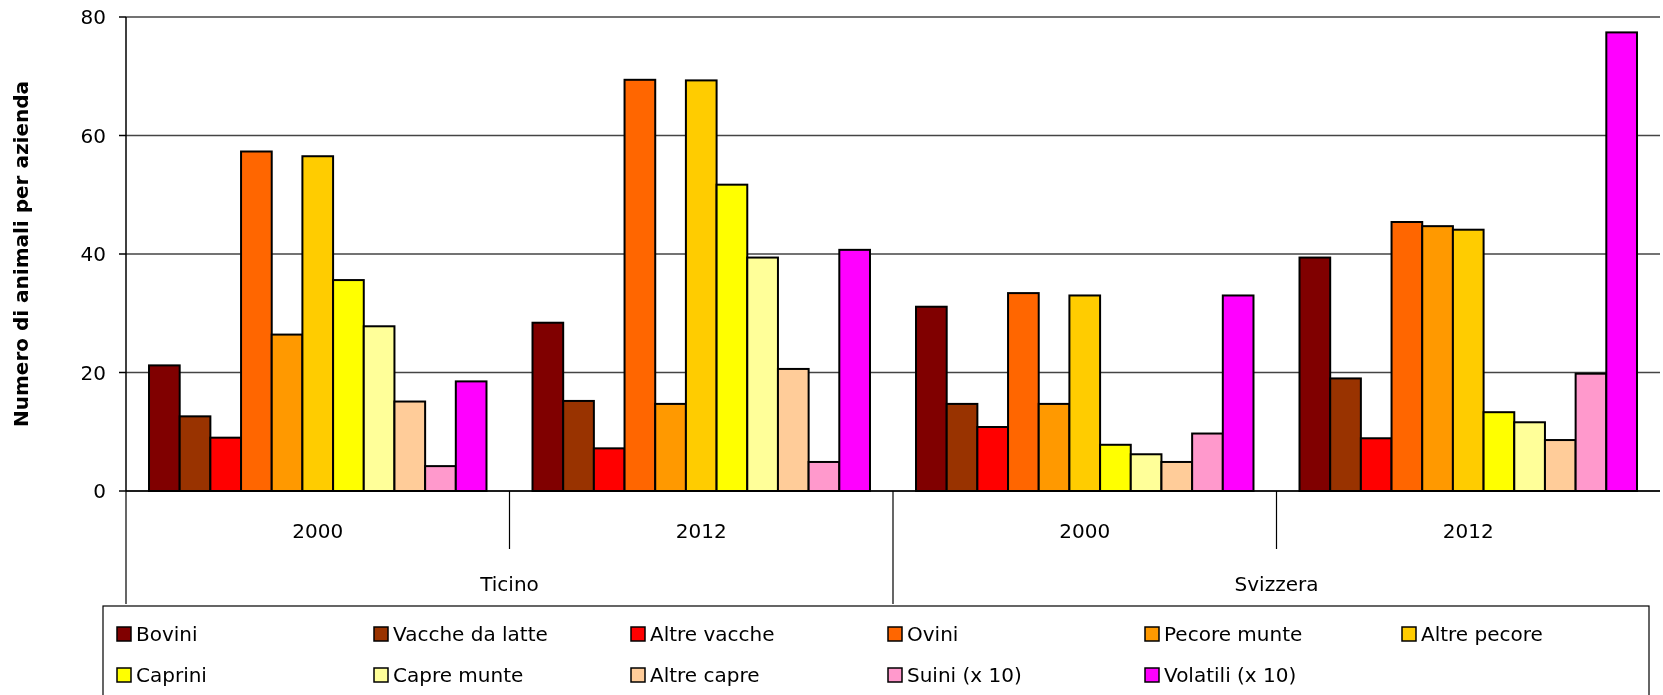 The height and width of the screenshot is (695, 1663). Describe the element at coordinates (93, 135) in the screenshot. I see `y-tick-label: 60` at that location.